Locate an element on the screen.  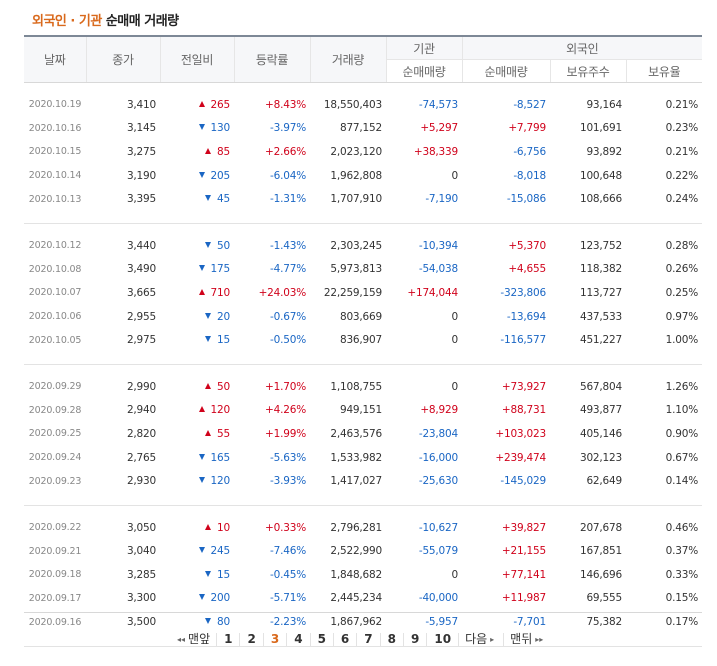
rate-cell: +8.43% is located at coordinates (285, 104).